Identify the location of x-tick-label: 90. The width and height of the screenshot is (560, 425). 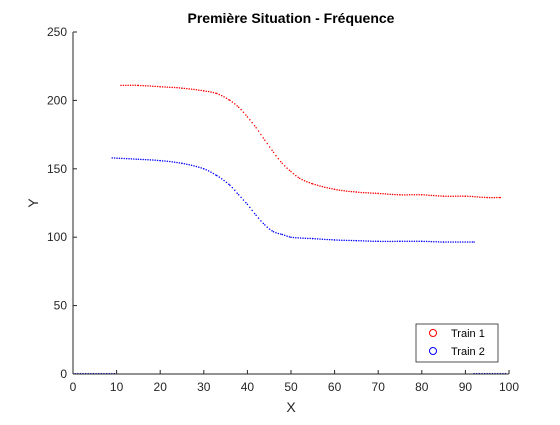
(466, 387).